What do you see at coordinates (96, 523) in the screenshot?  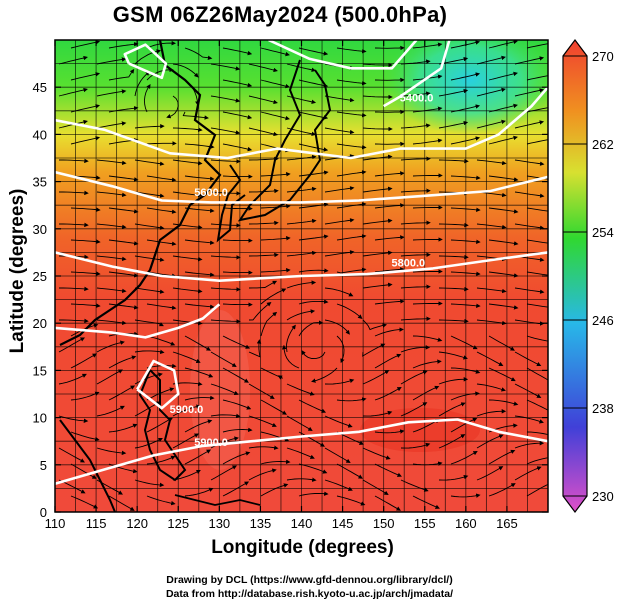 I see `x-tick-label: 115` at bounding box center [96, 523].